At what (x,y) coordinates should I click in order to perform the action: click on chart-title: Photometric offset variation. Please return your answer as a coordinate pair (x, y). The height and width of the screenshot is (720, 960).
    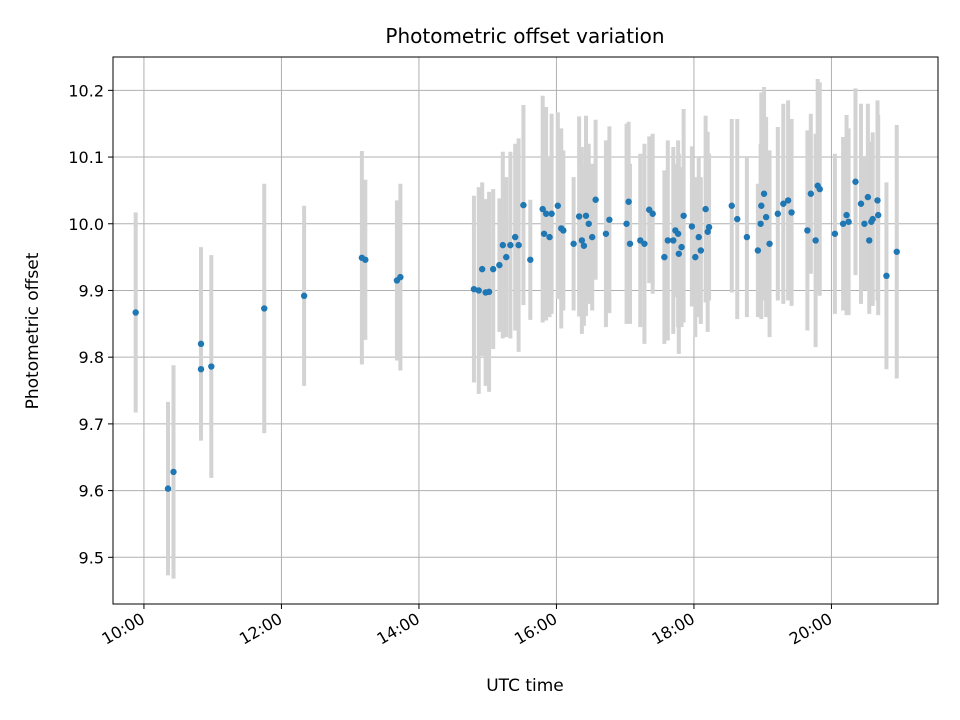
    Looking at the image, I should click on (524, 36).